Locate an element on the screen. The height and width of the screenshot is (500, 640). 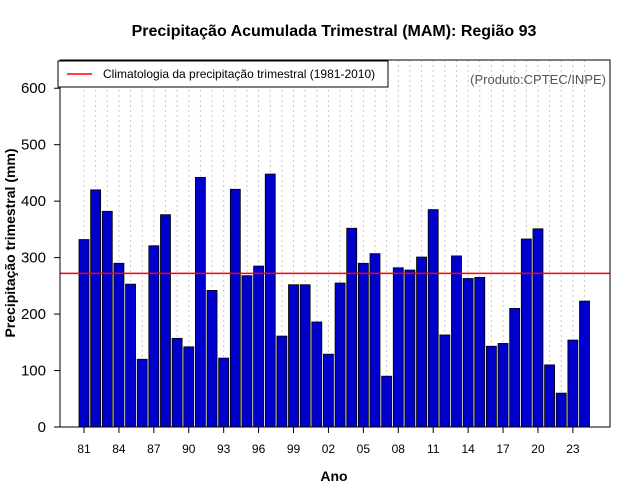
x-tick-label: 02 is located at coordinates (329, 449).